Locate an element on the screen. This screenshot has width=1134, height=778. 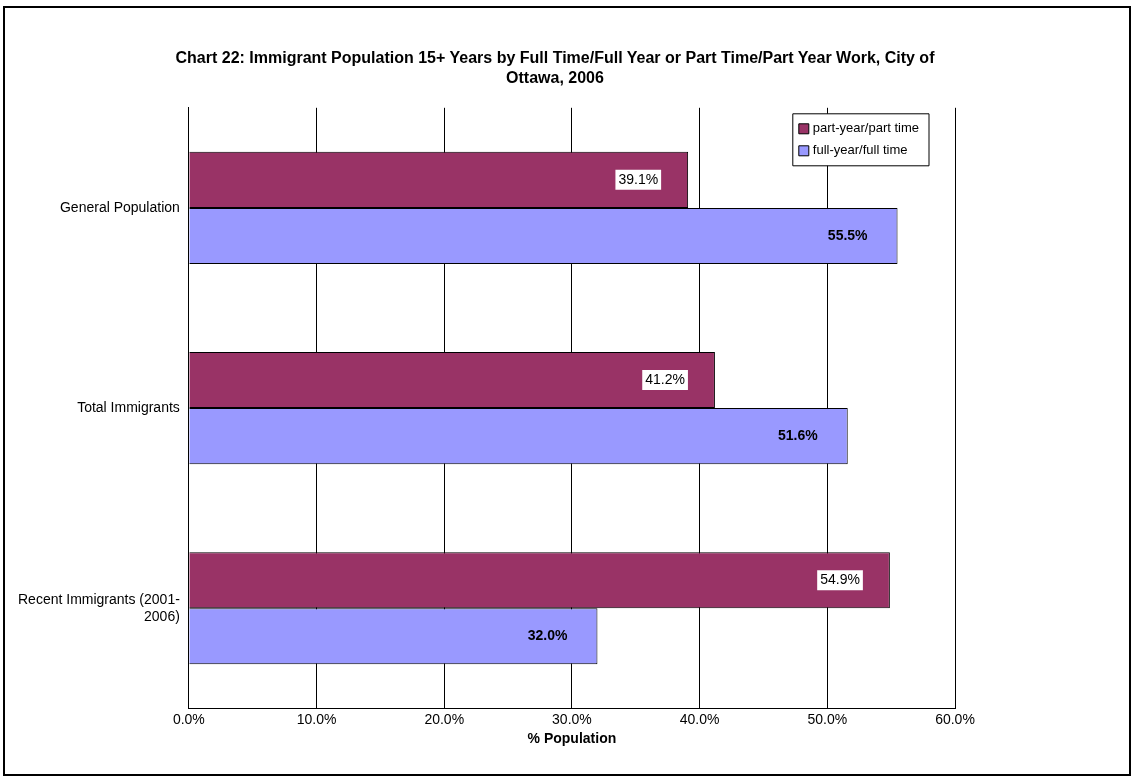
x-axis-title: % Population is located at coordinates (572, 738).